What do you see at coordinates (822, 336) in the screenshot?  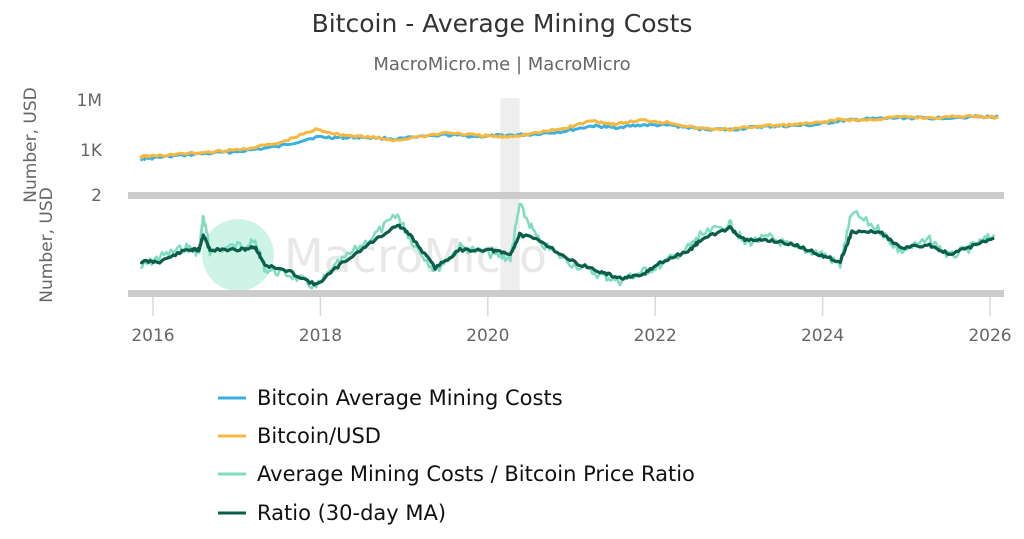 I see `x-tick-label: 2024` at bounding box center [822, 336].